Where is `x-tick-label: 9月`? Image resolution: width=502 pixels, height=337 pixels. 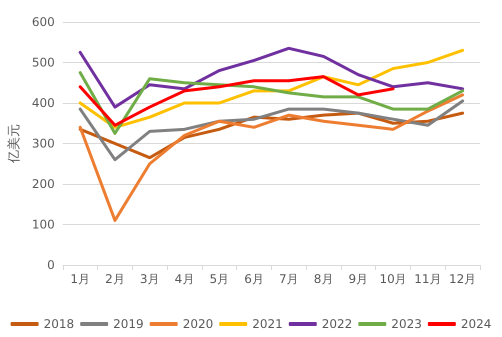 x-tick-label: 9月 is located at coordinates (358, 279).